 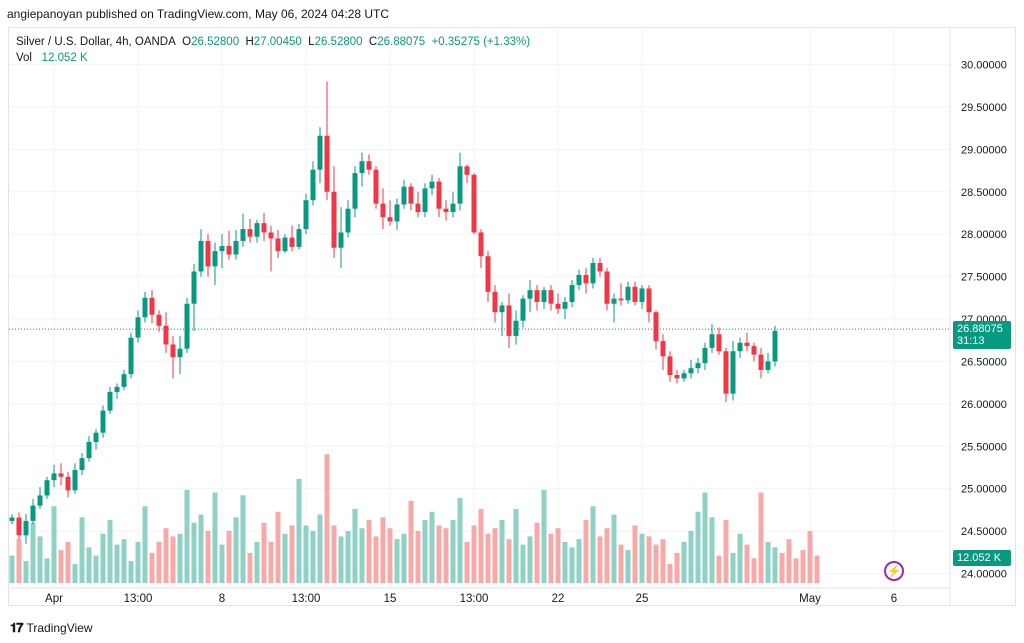 What do you see at coordinates (642, 599) in the screenshot?
I see `x-tick-label: 25` at bounding box center [642, 599].